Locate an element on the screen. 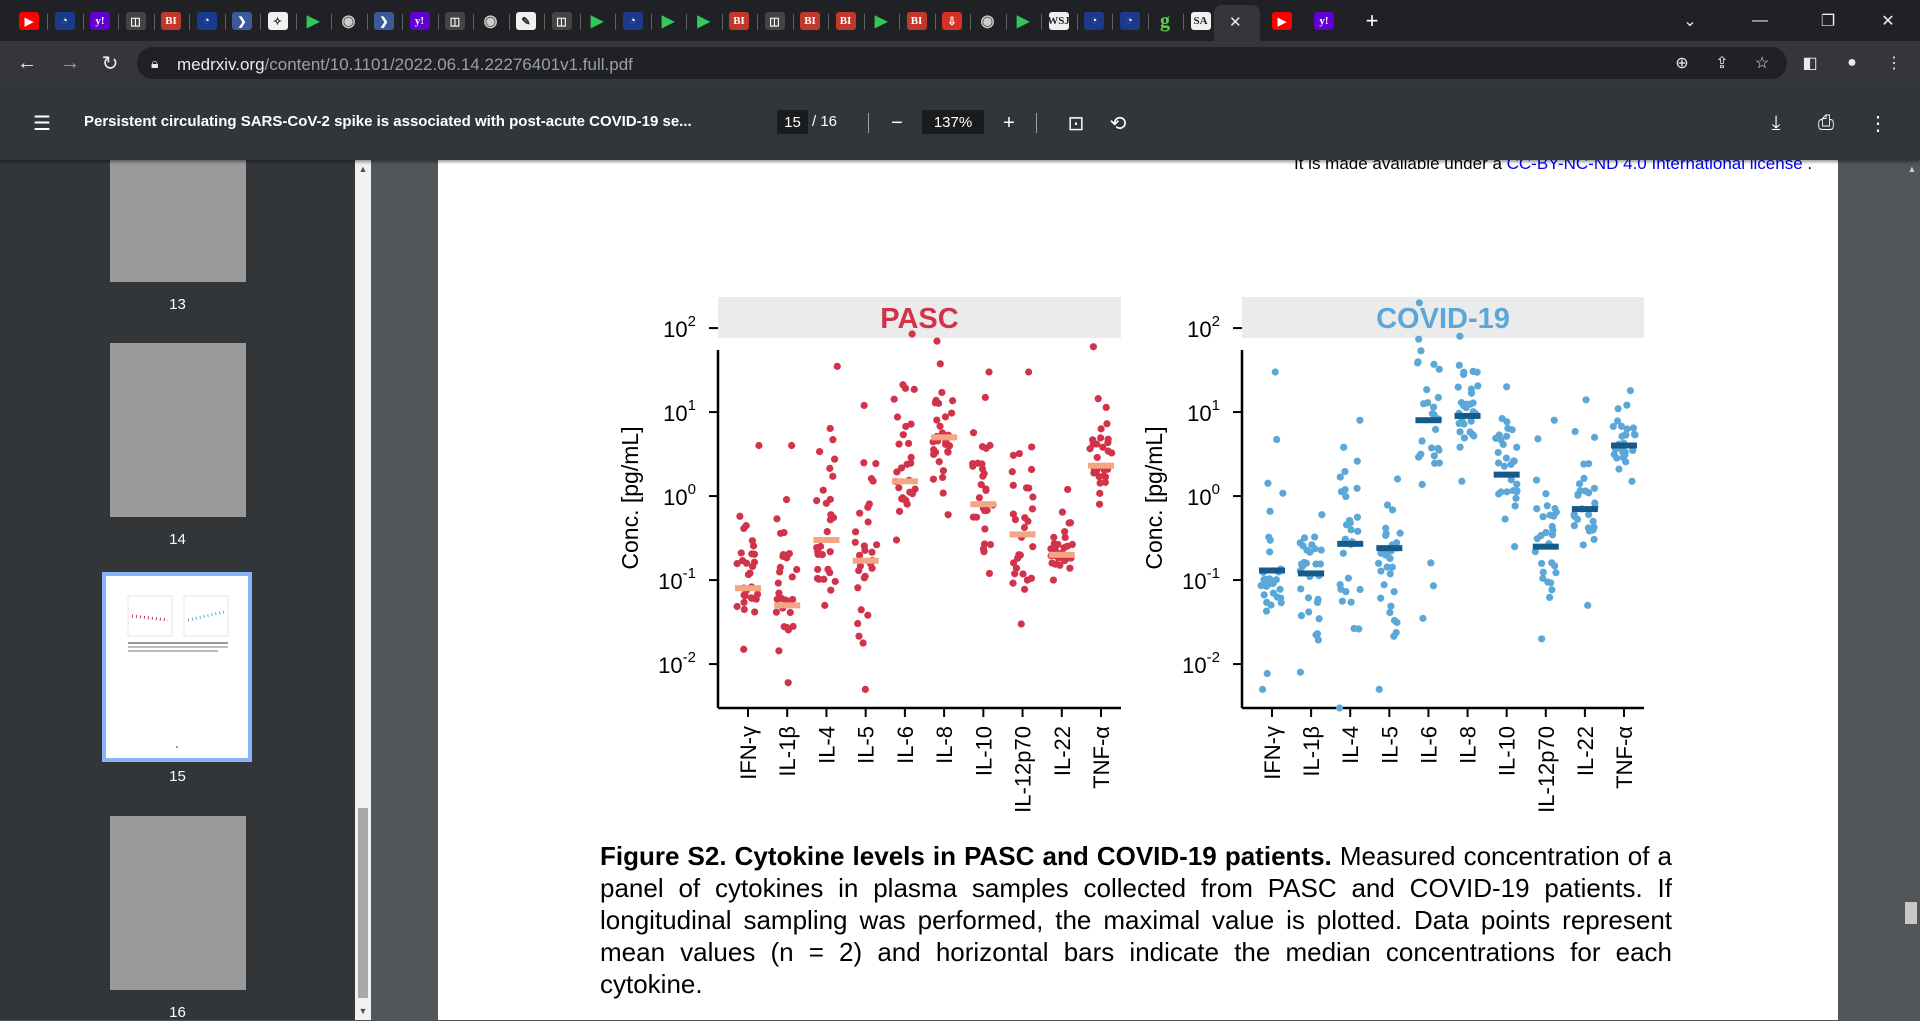 This screenshot has height=1021, width=1920. panel-title-band is located at coordinates (1443, 317).